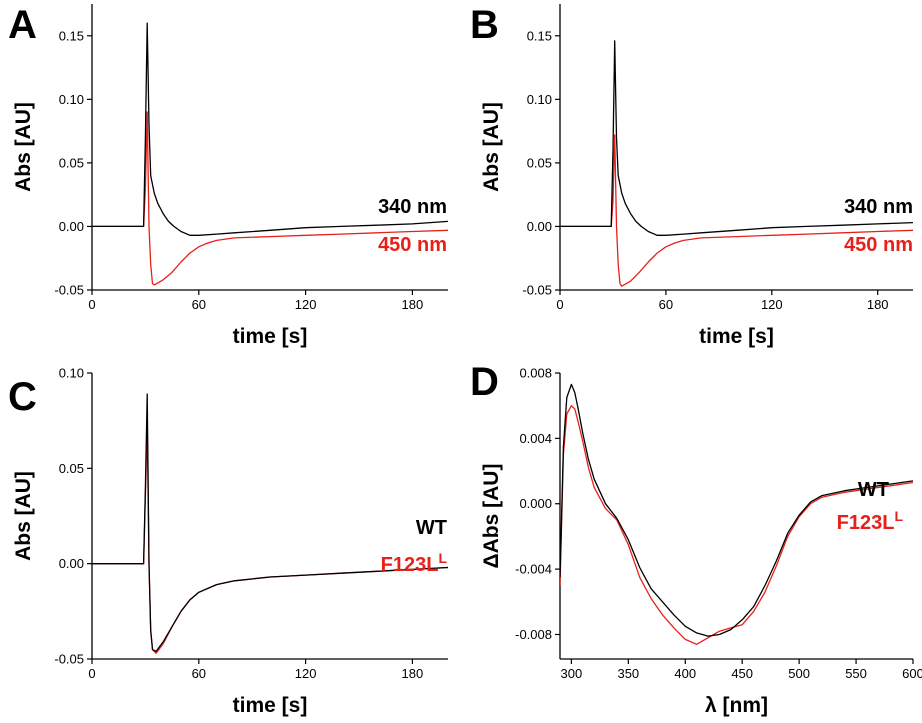 This screenshot has height=723, width=922. Describe the element at coordinates (484, 25) in the screenshot. I see `panel-letter: B` at that location.